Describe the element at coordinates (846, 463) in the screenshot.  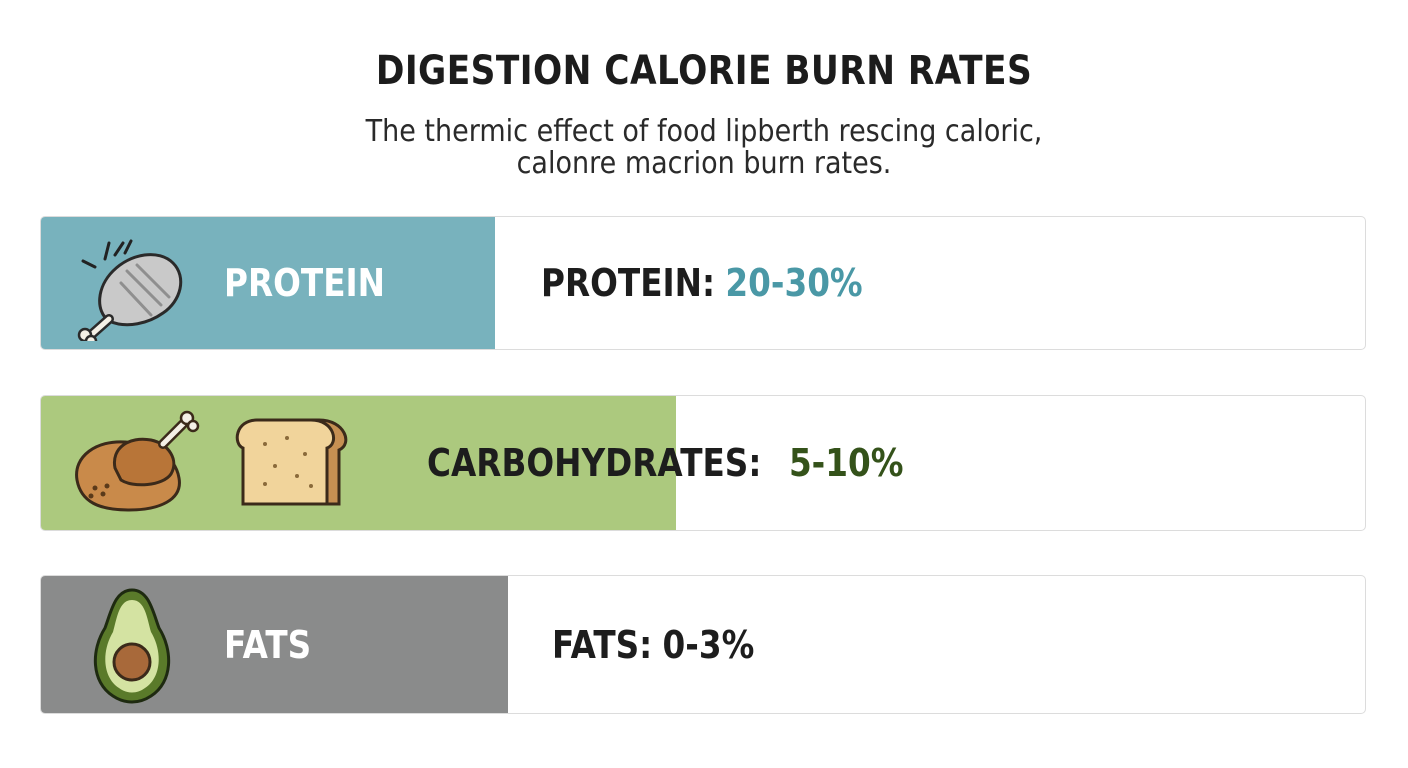
I see `carbohydrates-stat-value: 5-10%` at that location.